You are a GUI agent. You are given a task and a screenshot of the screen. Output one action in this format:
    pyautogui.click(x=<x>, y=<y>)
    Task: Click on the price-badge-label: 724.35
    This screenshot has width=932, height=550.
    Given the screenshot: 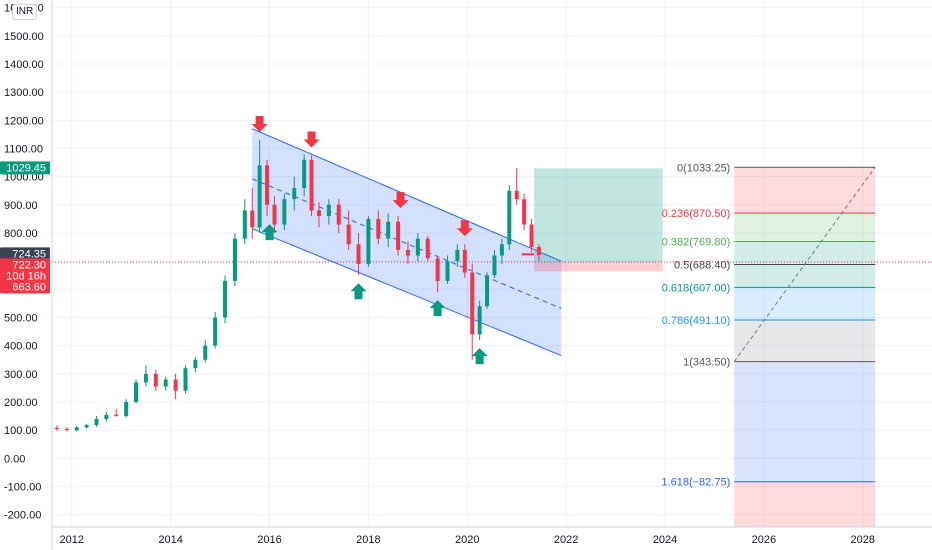 What is the action you would take?
    pyautogui.click(x=29, y=254)
    